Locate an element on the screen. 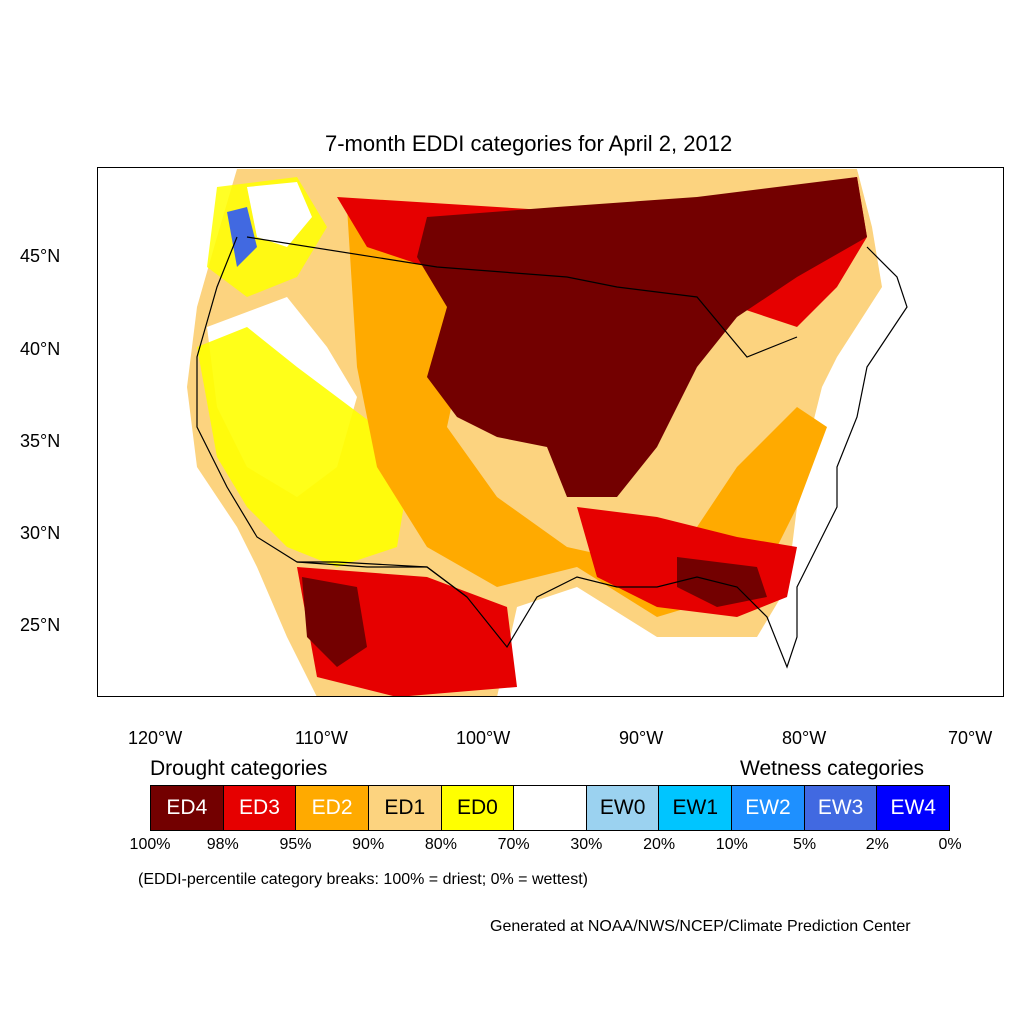  legend-swatch-ed0: ED0 is located at coordinates (478, 808).